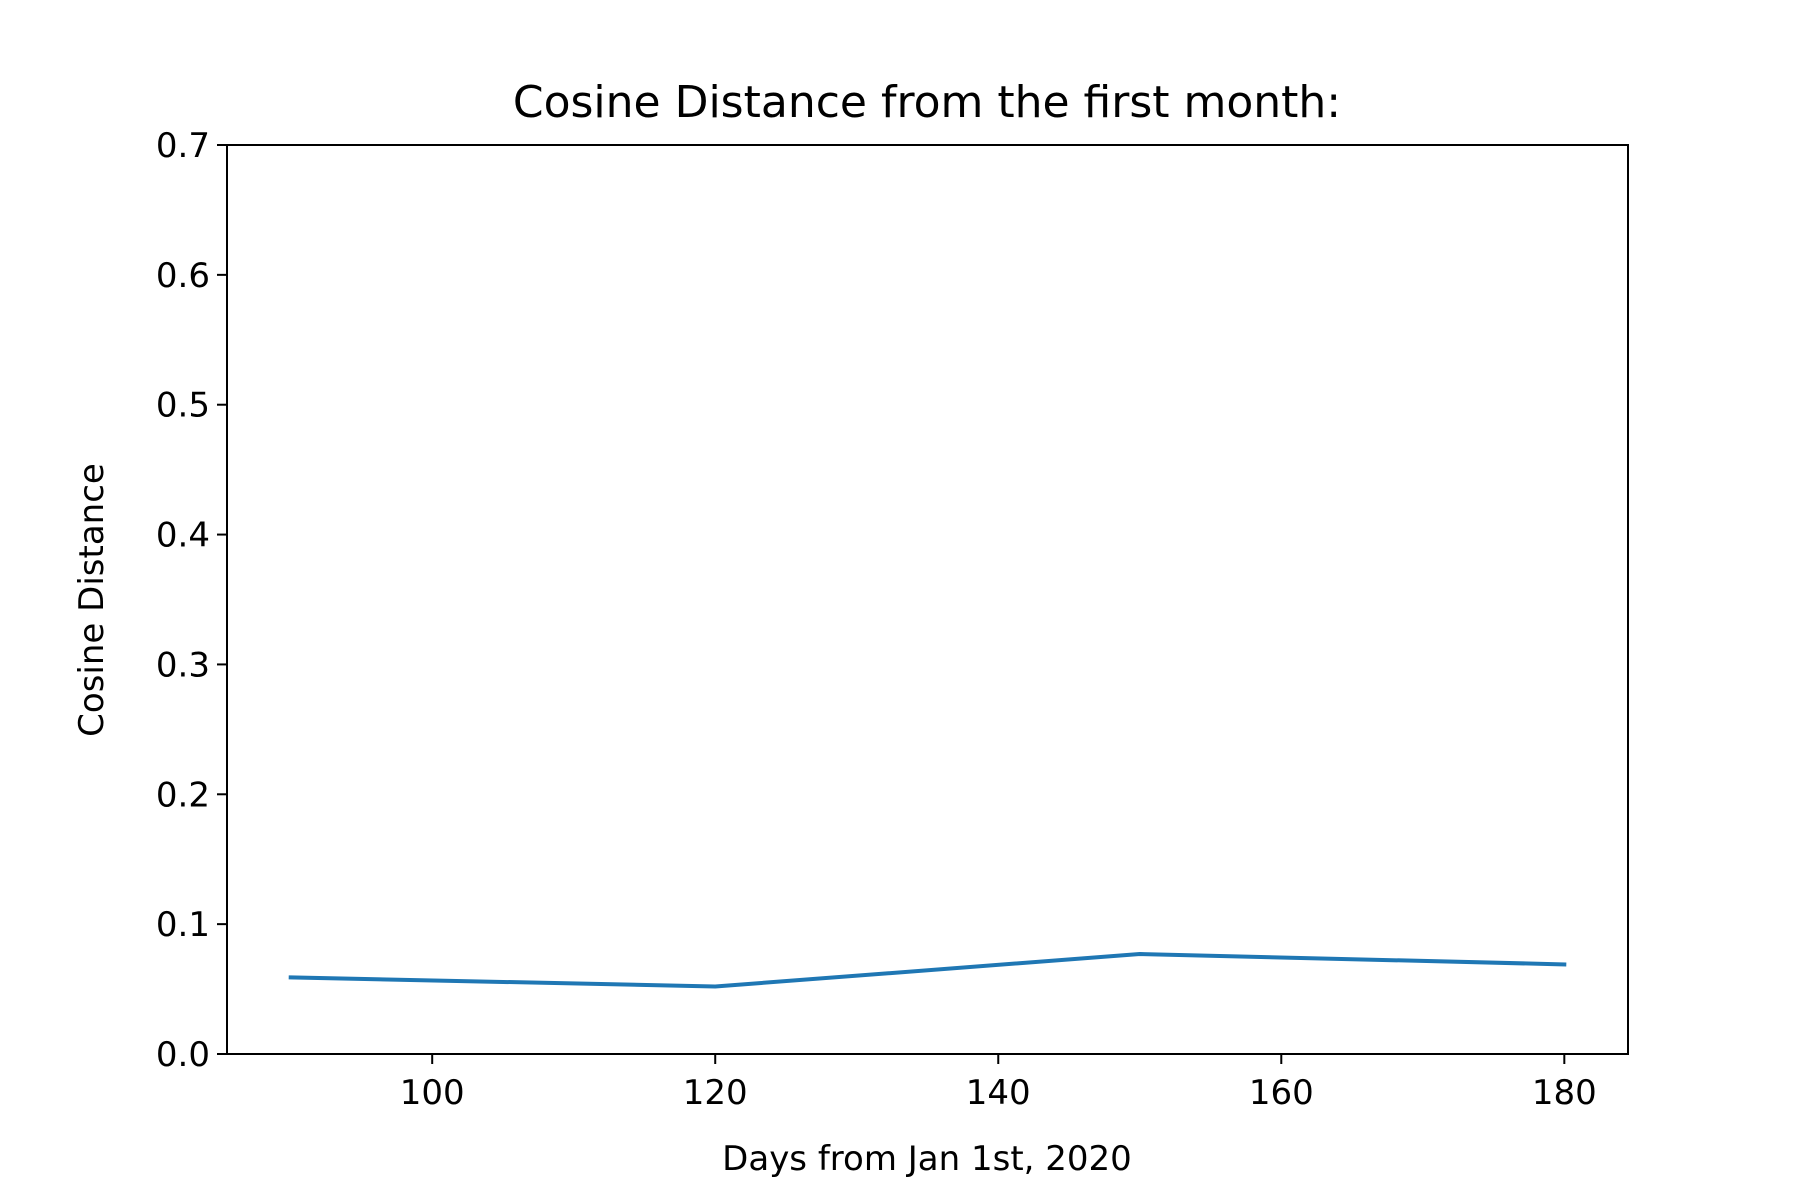 Image resolution: width=1800 pixels, height=1200 pixels. Describe the element at coordinates (1281, 1093) in the screenshot. I see `x-tick-label: 160` at that location.